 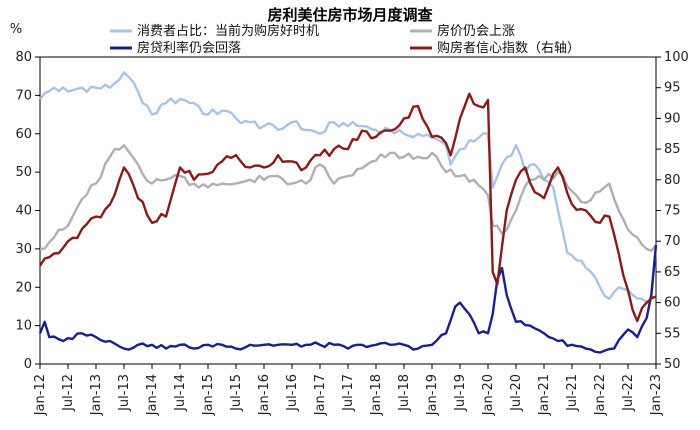 What do you see at coordinates (23, 287) in the screenshot?
I see `left-axis-tick-label: 20` at bounding box center [23, 287].